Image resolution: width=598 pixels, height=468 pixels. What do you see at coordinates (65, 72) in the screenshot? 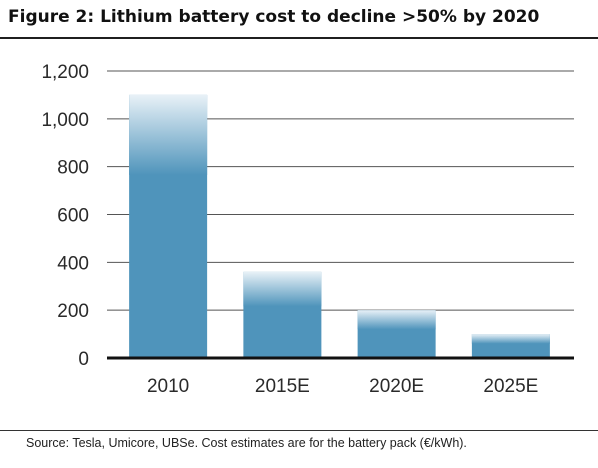
I see `y-tick-label: 1,200` at bounding box center [65, 72].